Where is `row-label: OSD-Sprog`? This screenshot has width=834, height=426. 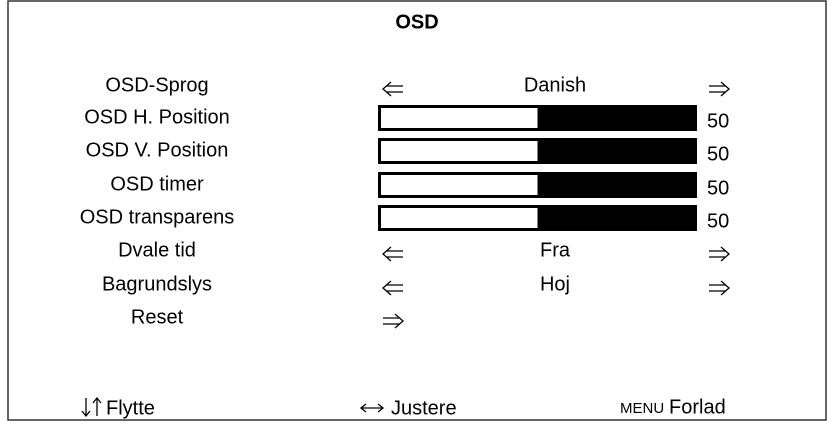 row-label: OSD-Sprog is located at coordinates (156, 85).